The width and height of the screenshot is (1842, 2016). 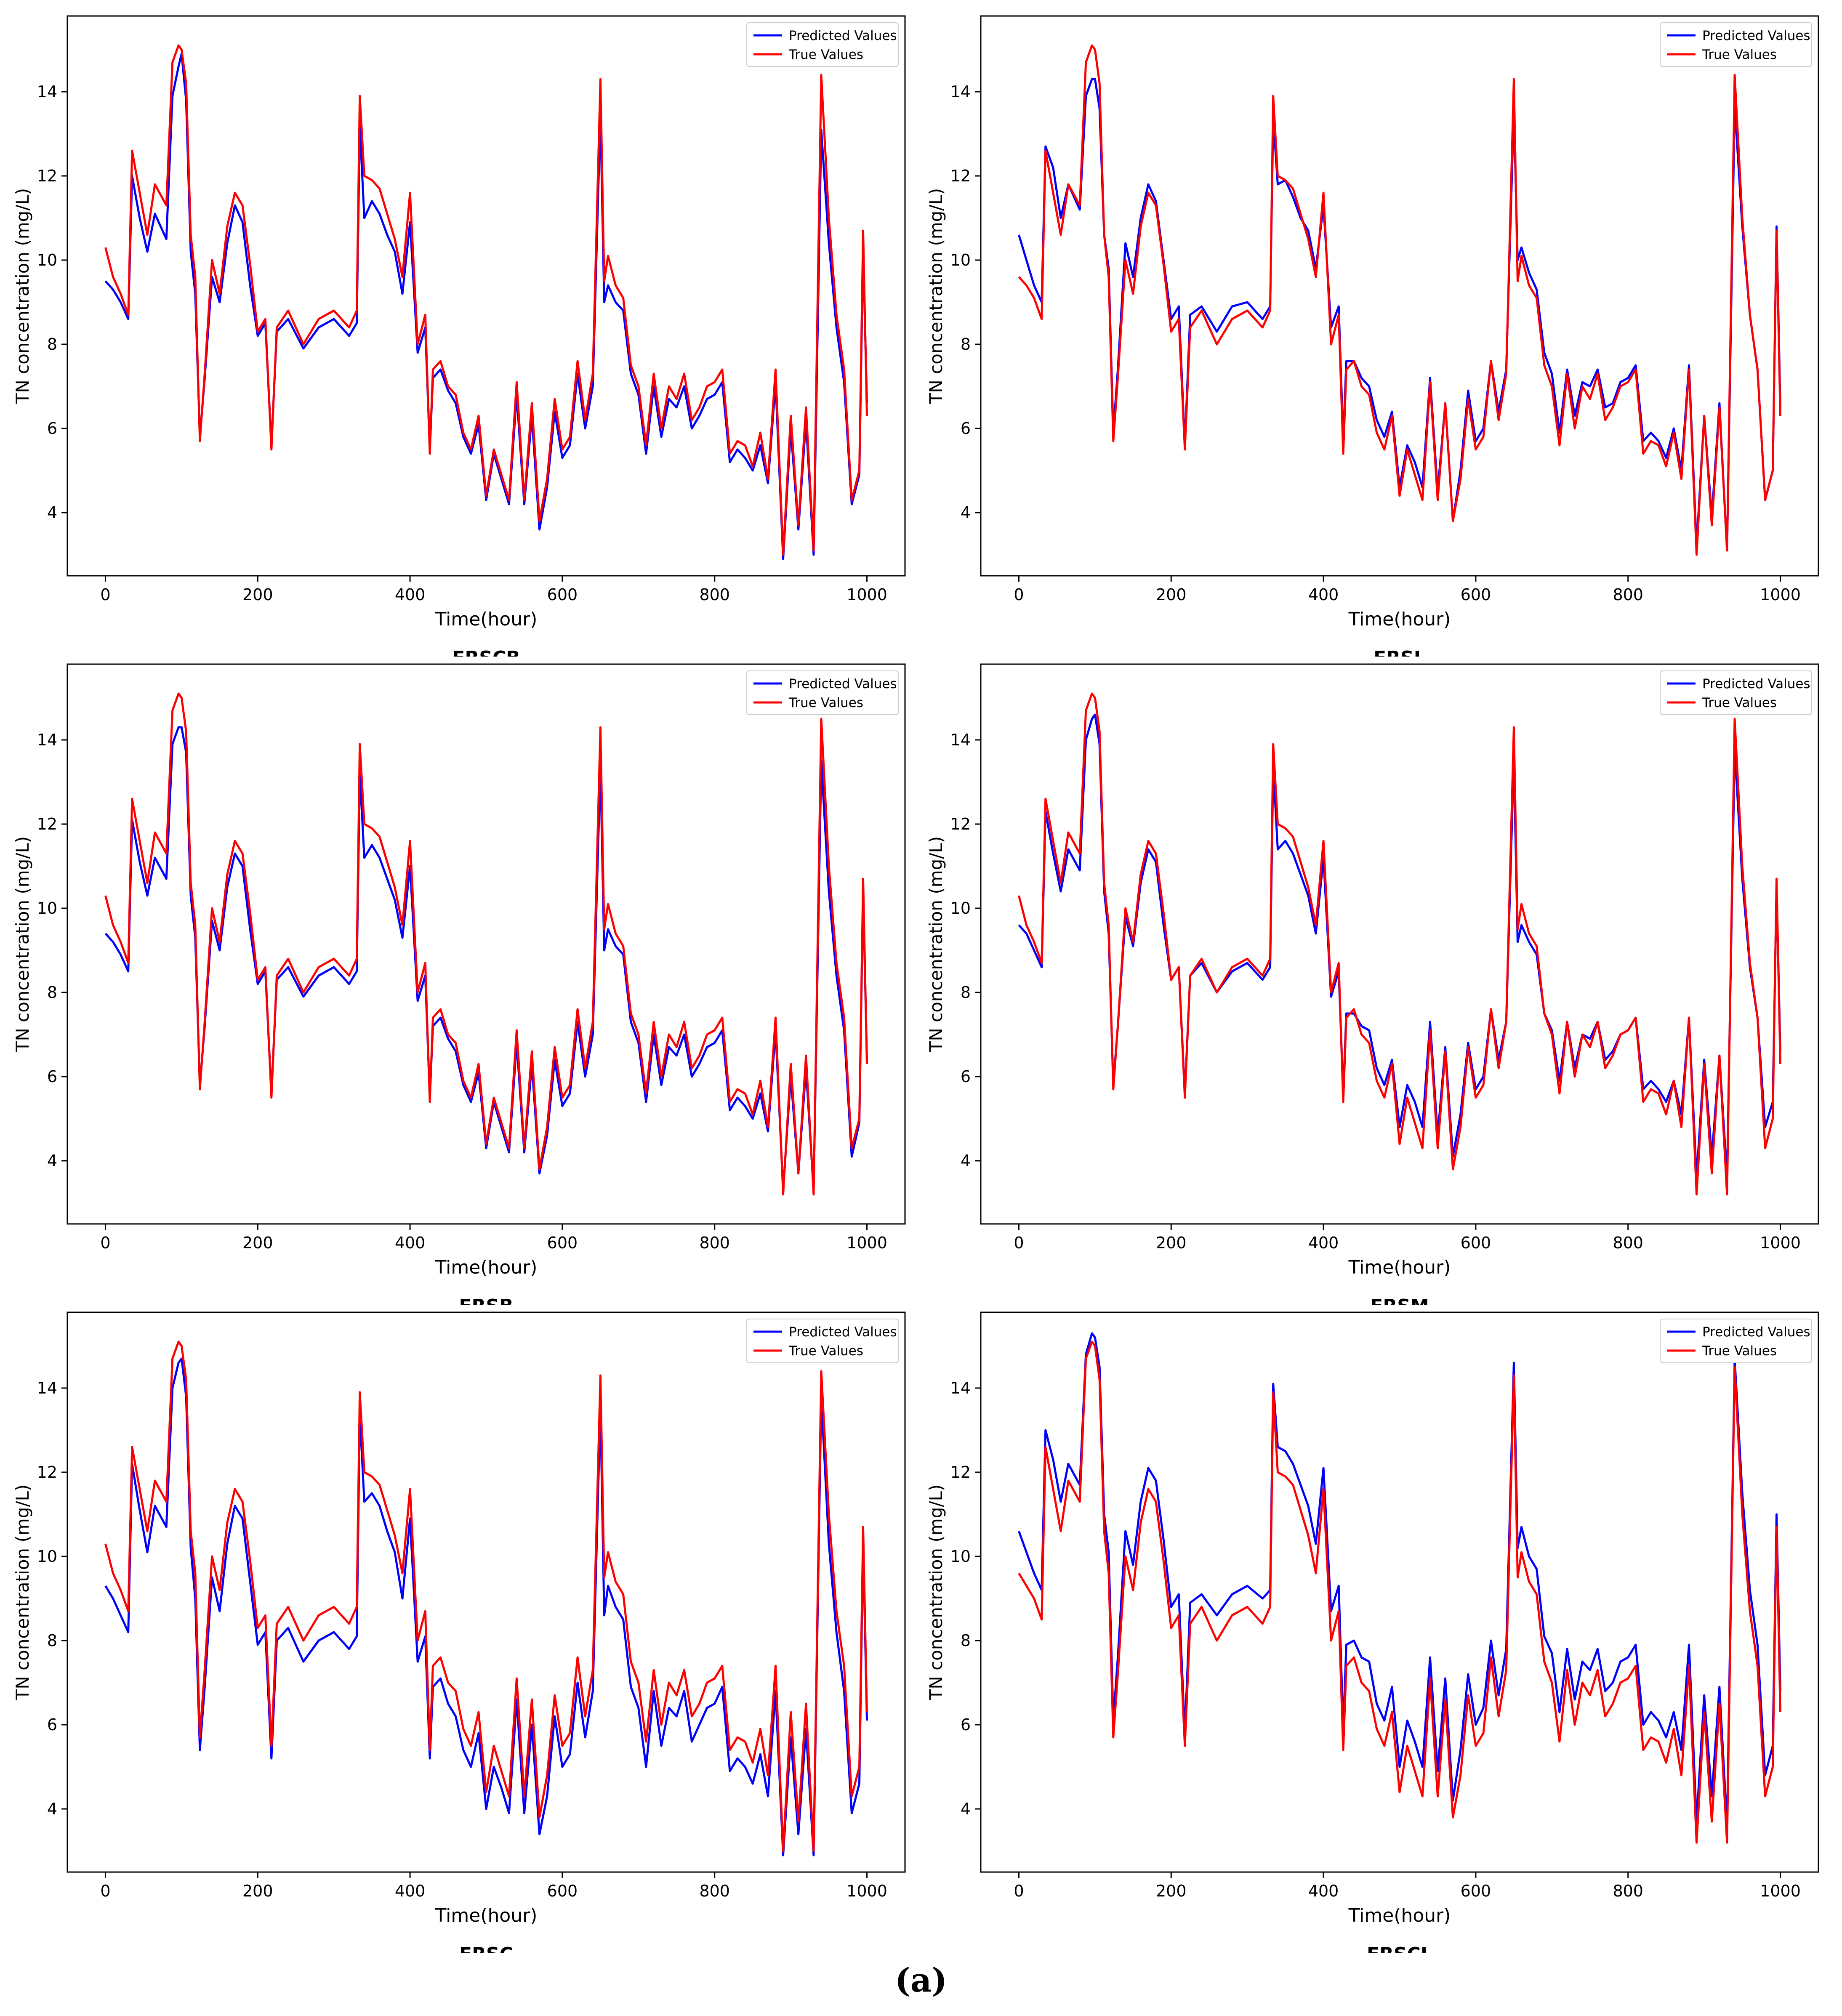 I want to click on chart-title: ERSL, so click(x=1400, y=652).